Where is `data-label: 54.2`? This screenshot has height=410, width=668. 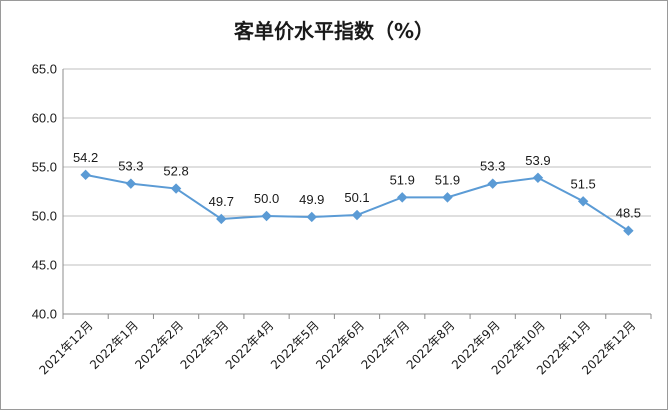 data-label: 54.2 is located at coordinates (85, 157).